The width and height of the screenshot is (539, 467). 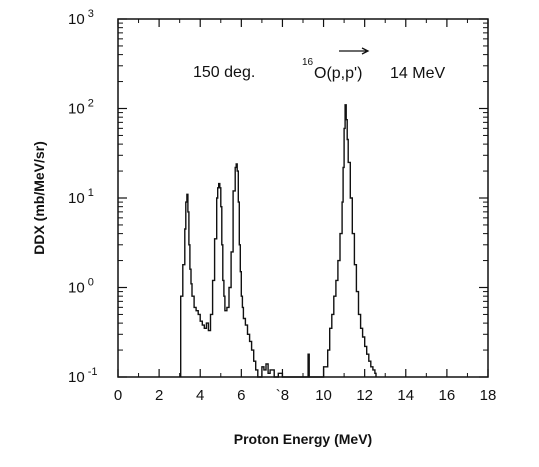 I want to click on polarization-arrow-icon, so click(x=354, y=51).